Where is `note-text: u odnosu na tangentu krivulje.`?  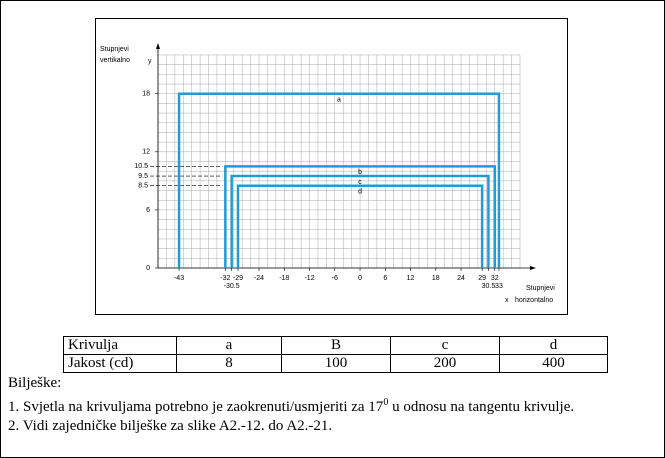 note-text: u odnosu na tangentu krivulje. is located at coordinates (481, 407).